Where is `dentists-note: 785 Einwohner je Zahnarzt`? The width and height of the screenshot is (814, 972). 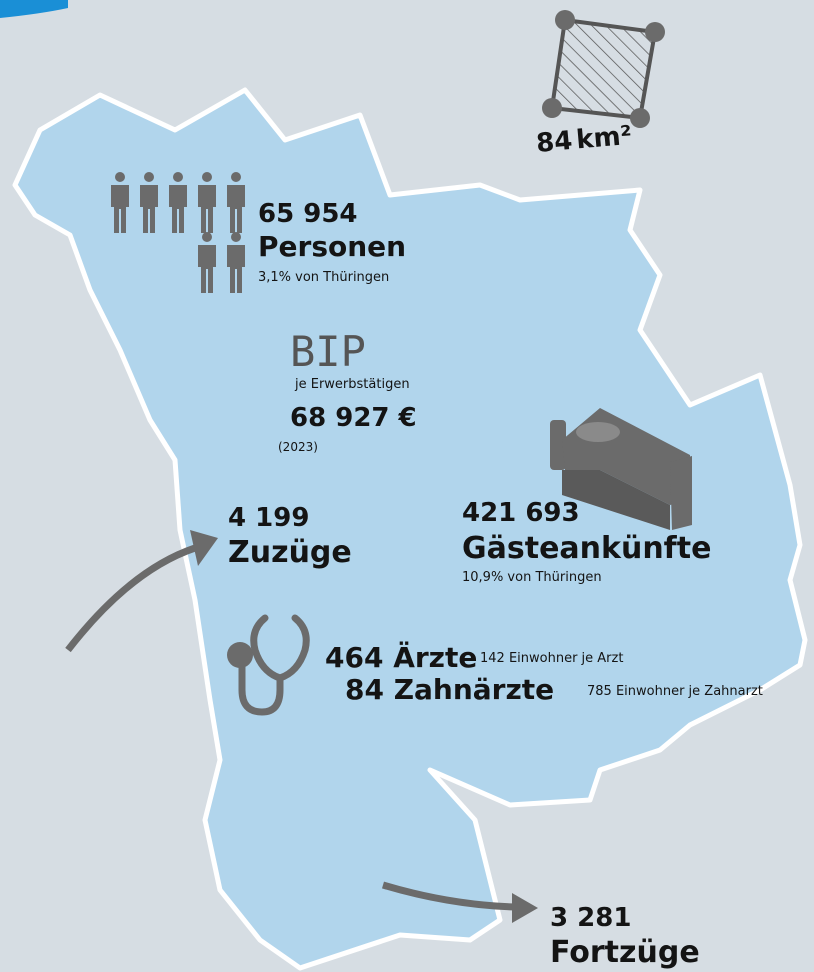
dentists-note: 785 Einwohner je Zahnarzt is located at coordinates (675, 691).